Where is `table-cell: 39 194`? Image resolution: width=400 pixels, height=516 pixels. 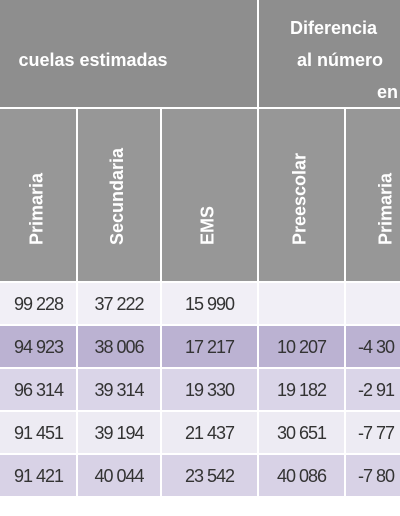 table-cell: 39 194 is located at coordinates (119, 433).